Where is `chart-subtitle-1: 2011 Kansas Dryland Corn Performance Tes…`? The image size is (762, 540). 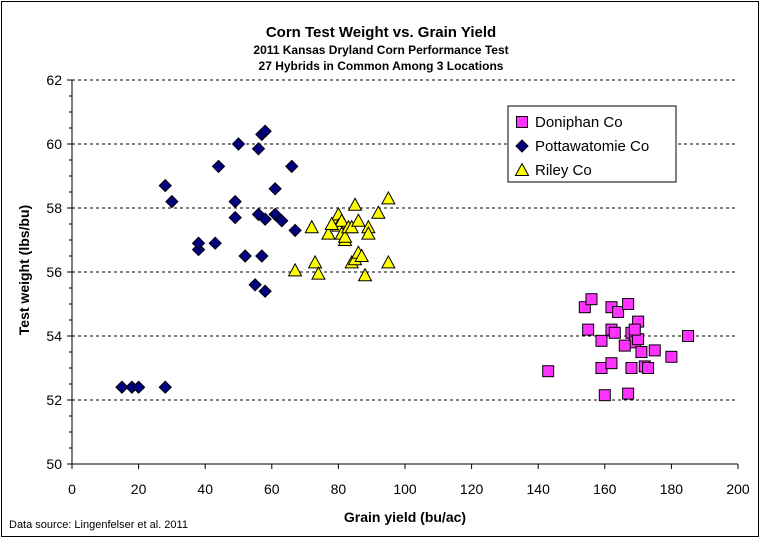
chart-subtitle-1: 2011 Kansas Dryland Corn Performance Tes… is located at coordinates (380, 50).